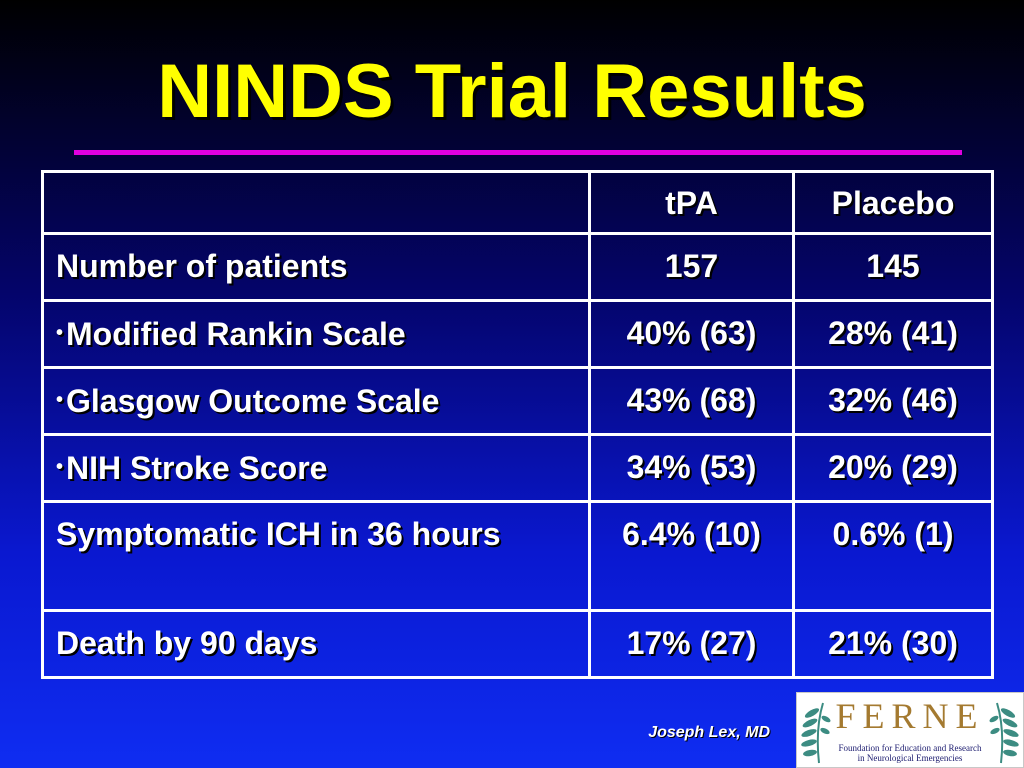  I want to click on placebo-value: 0.6% (1), so click(893, 556).